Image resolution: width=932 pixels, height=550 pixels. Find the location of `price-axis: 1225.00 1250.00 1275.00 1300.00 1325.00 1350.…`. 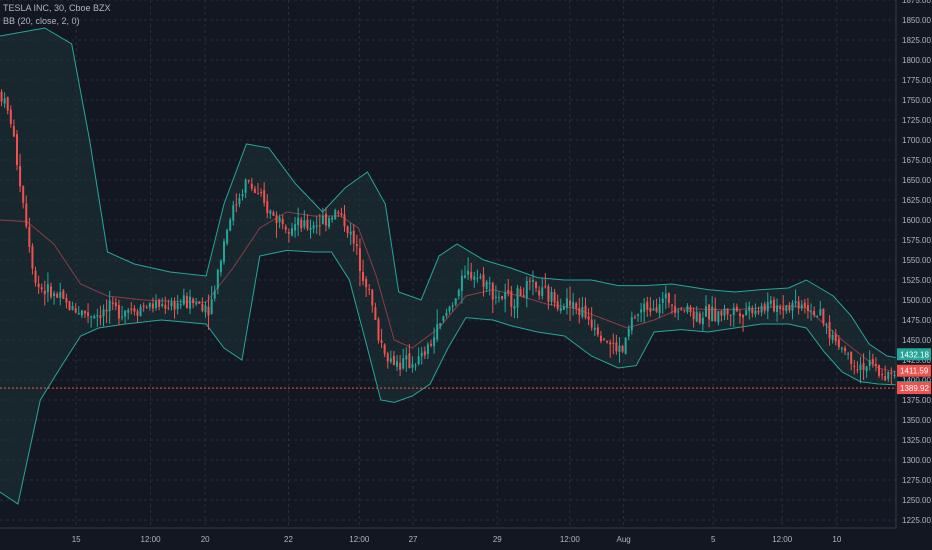

price-axis: 1225.00 1250.00 1275.00 1300.00 1325.00 1350.… is located at coordinates (913, 275).